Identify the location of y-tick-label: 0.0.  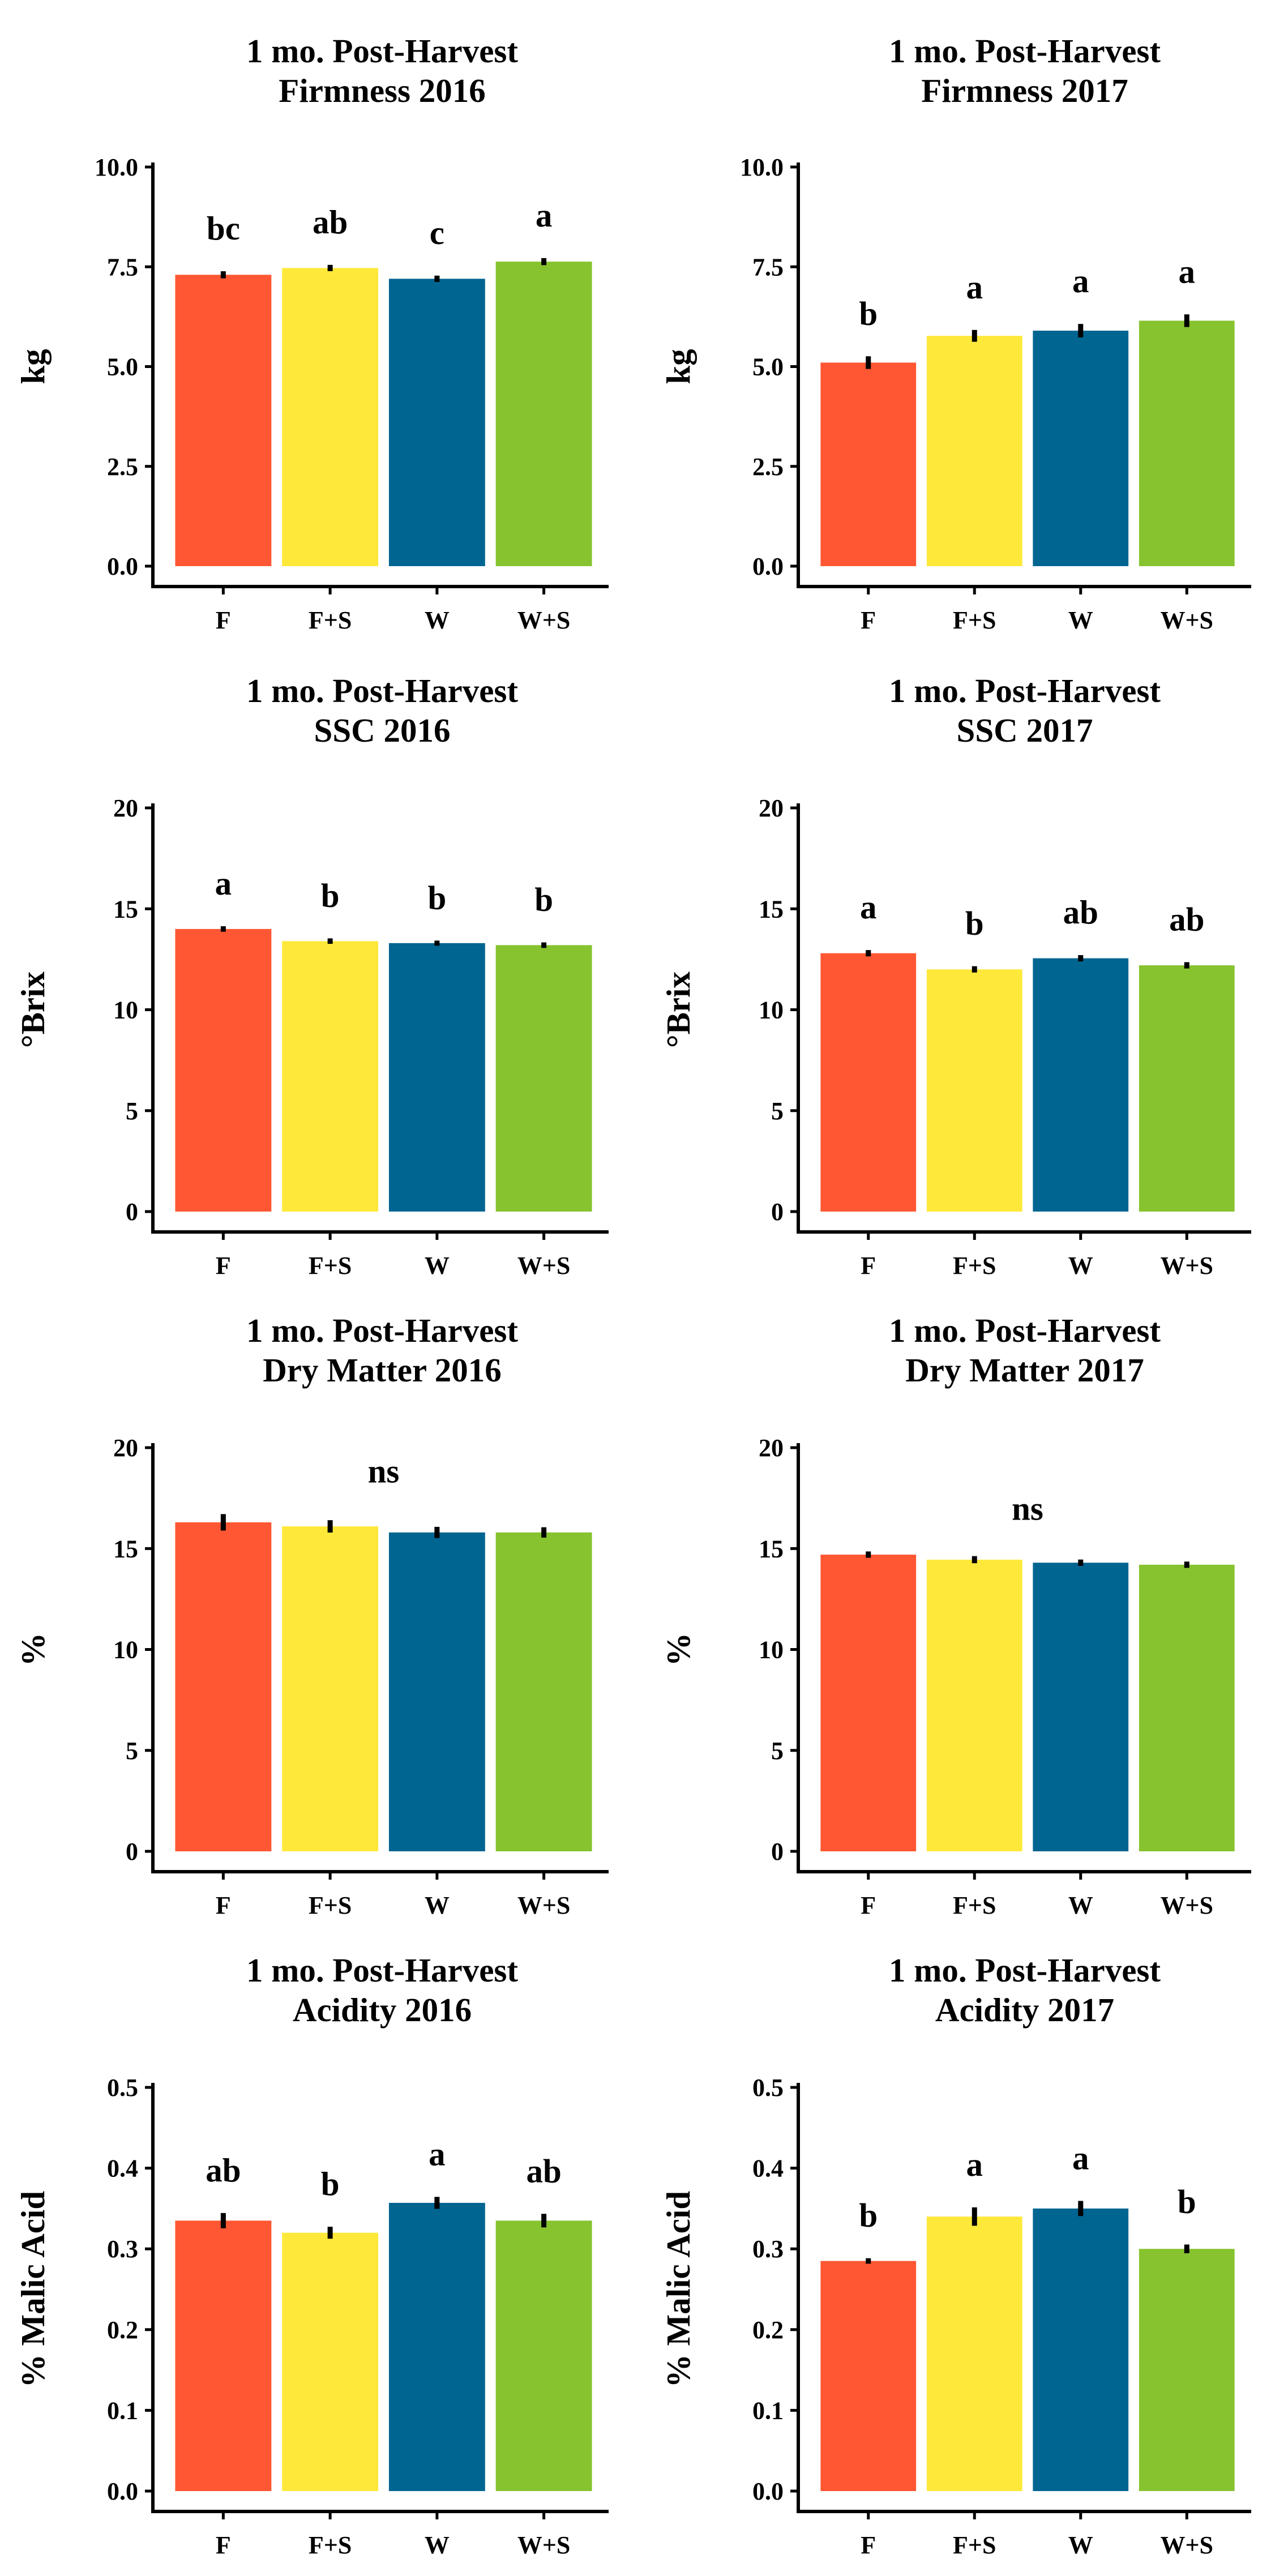
(122, 566).